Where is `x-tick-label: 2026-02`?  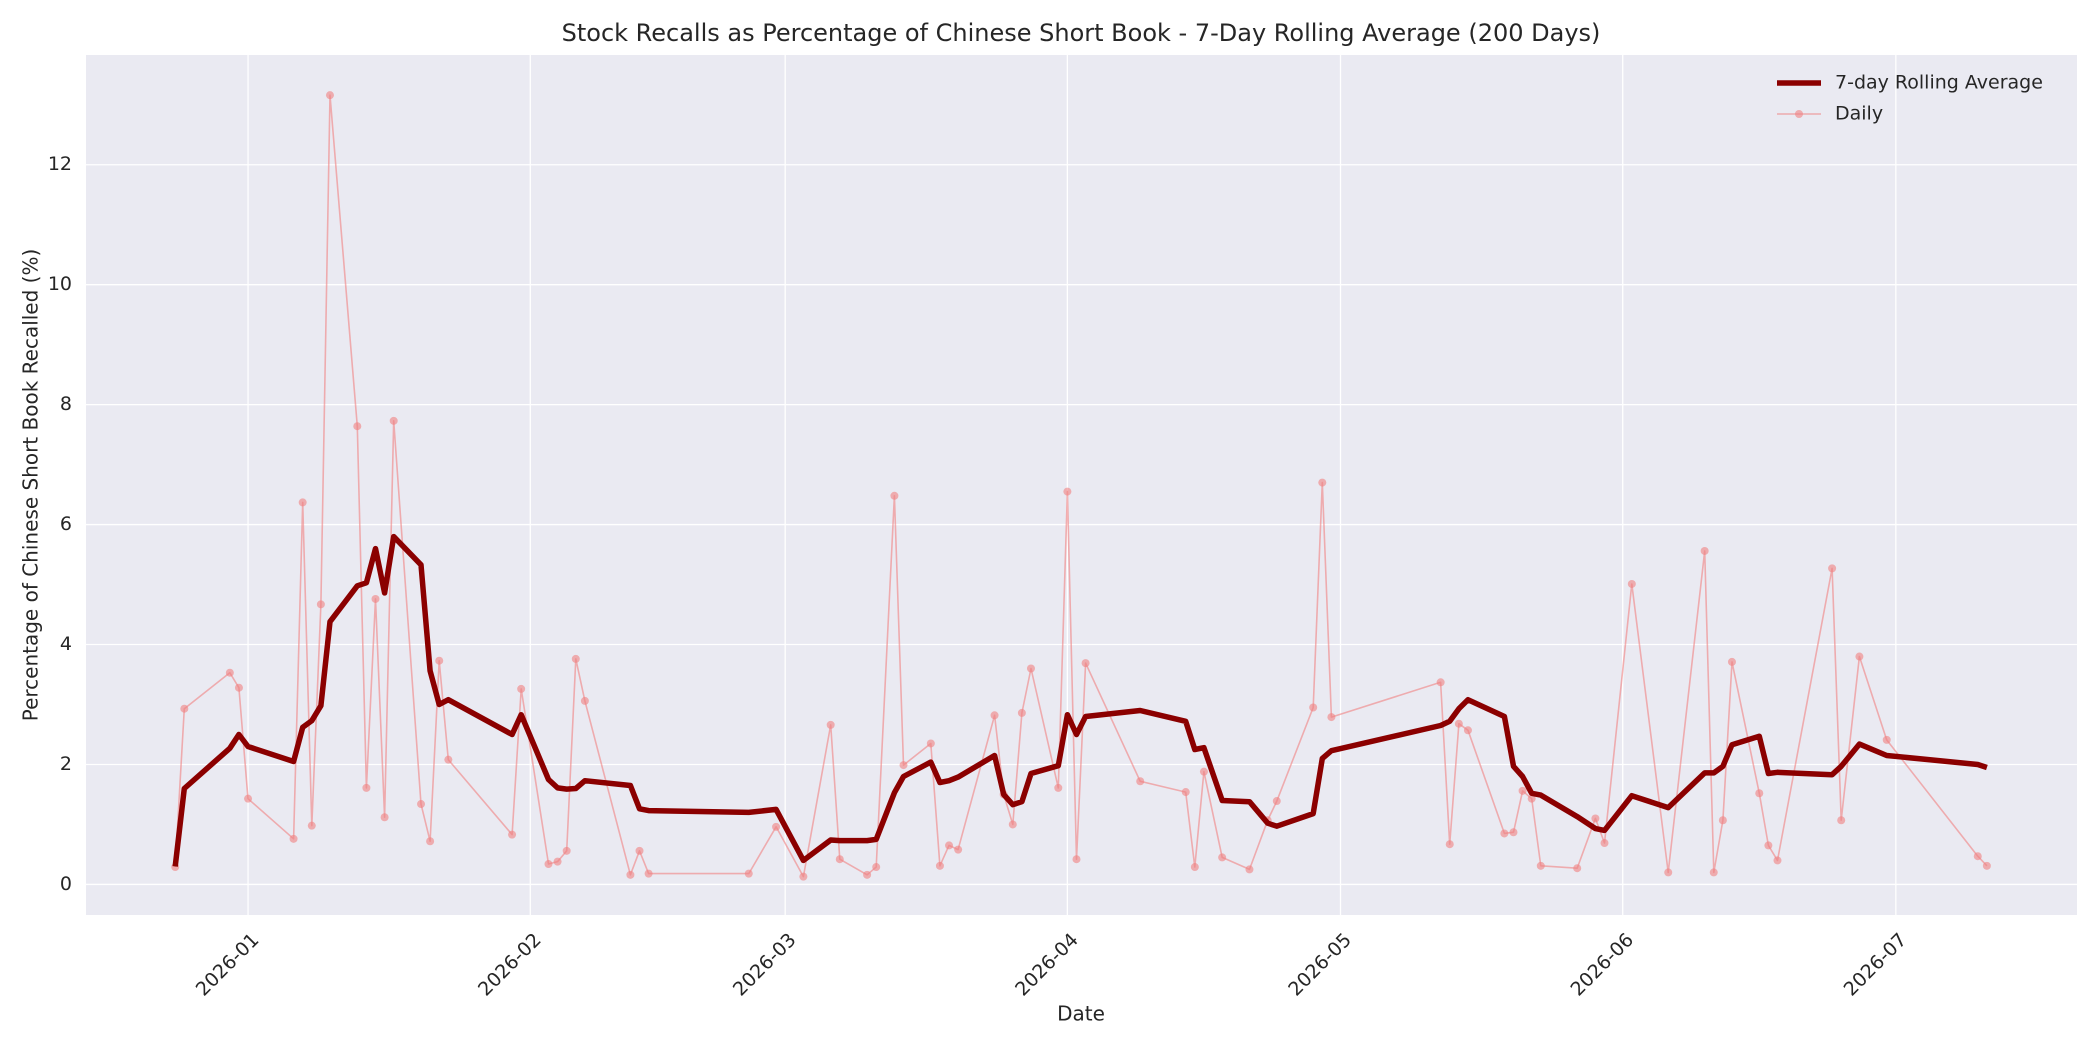 x-tick-label: 2026-02 is located at coordinates (510, 965).